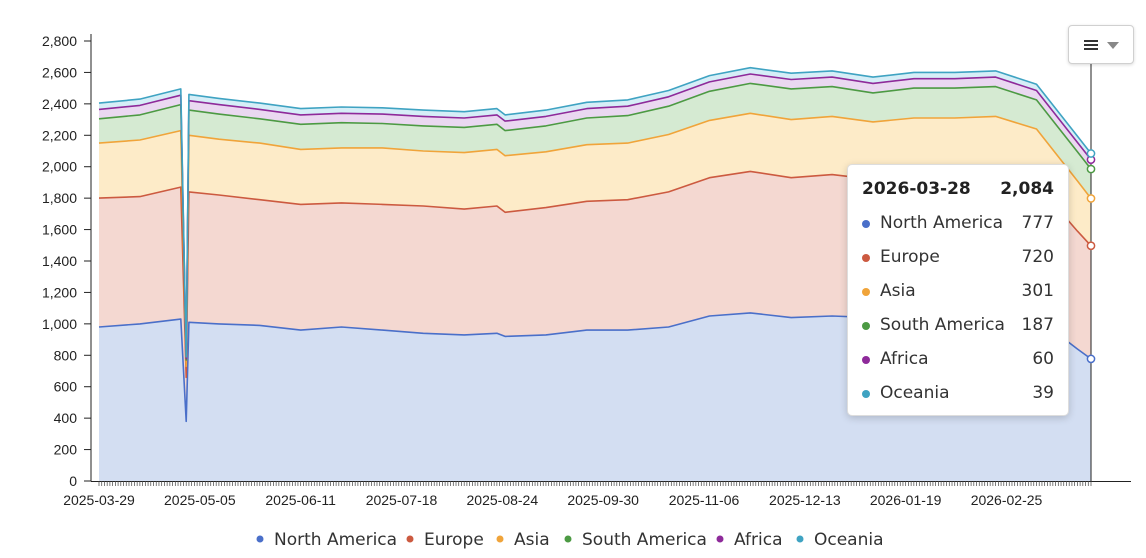 The height and width of the screenshot is (558, 1146). Describe the element at coordinates (942, 223) in the screenshot. I see `tooltip-series-name: North America` at that location.